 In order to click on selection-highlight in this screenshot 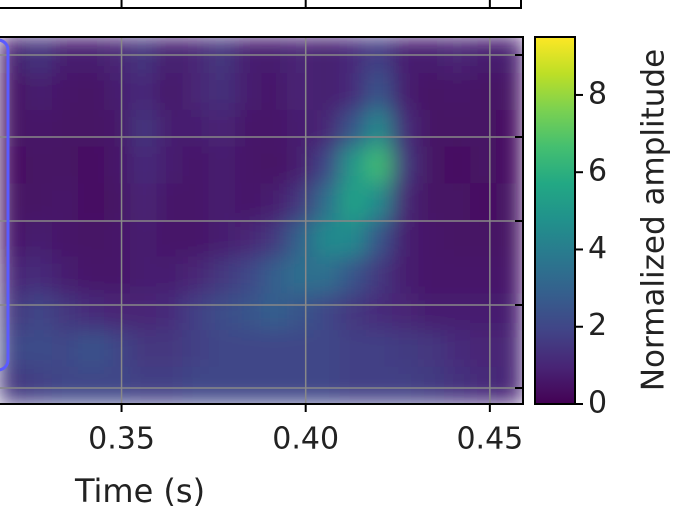, I will do `click(5, 205)`.